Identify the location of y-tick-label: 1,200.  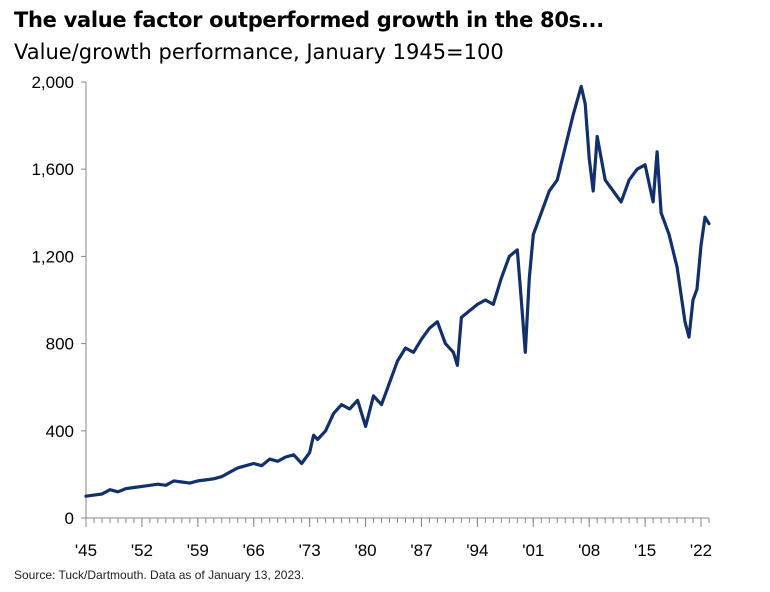
(52, 256).